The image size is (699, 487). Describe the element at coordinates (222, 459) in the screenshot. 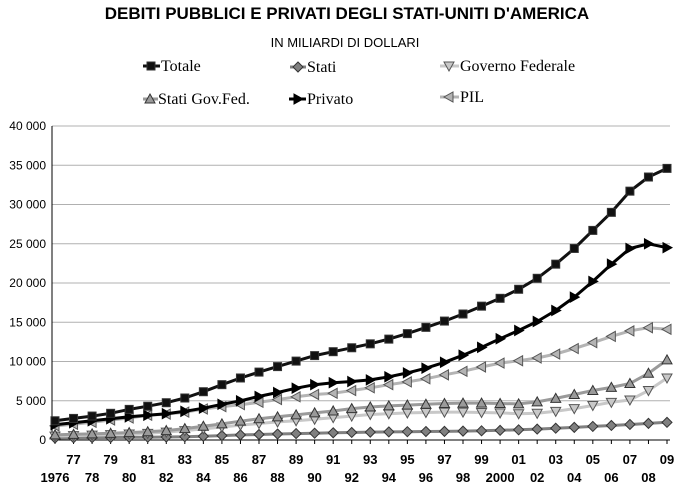

I see `x-tick-label: 85` at that location.